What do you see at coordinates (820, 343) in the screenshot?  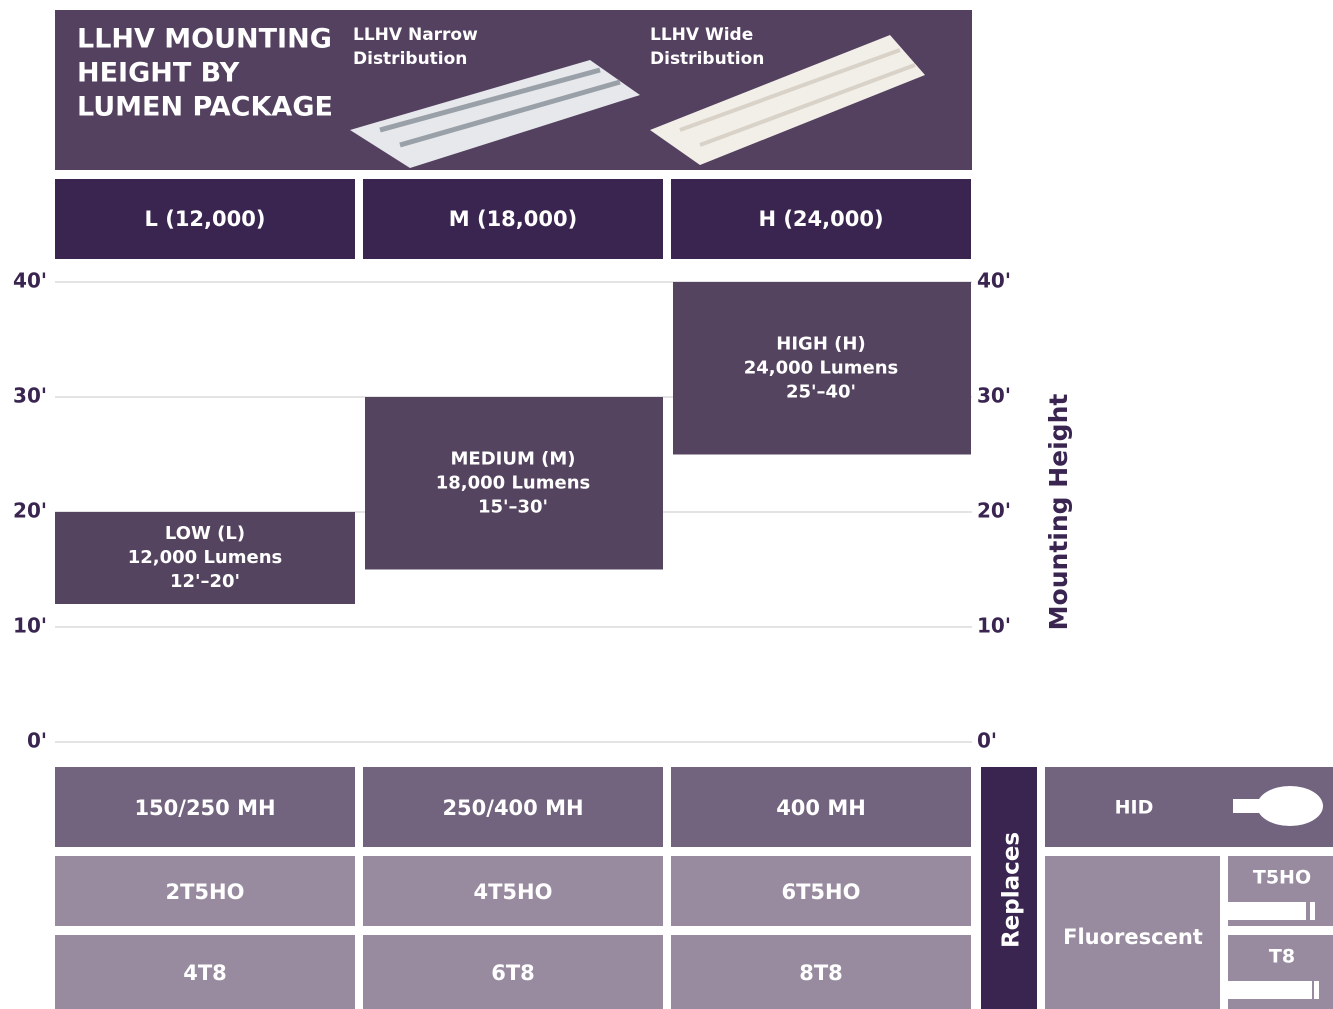 I see `bar-name: HIGH (H)` at bounding box center [820, 343].